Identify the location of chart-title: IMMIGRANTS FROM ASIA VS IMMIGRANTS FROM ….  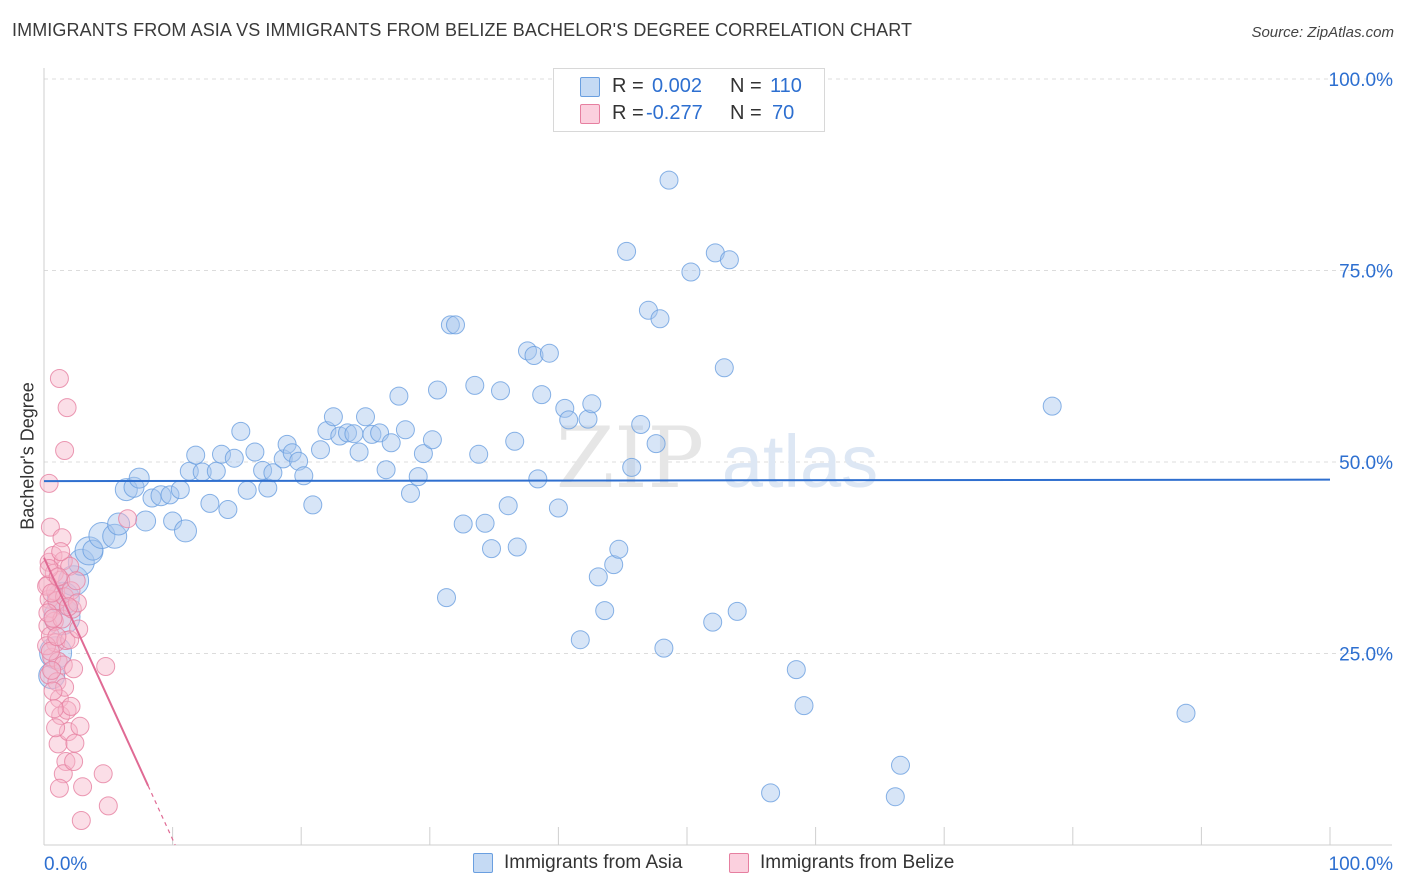
(462, 30).